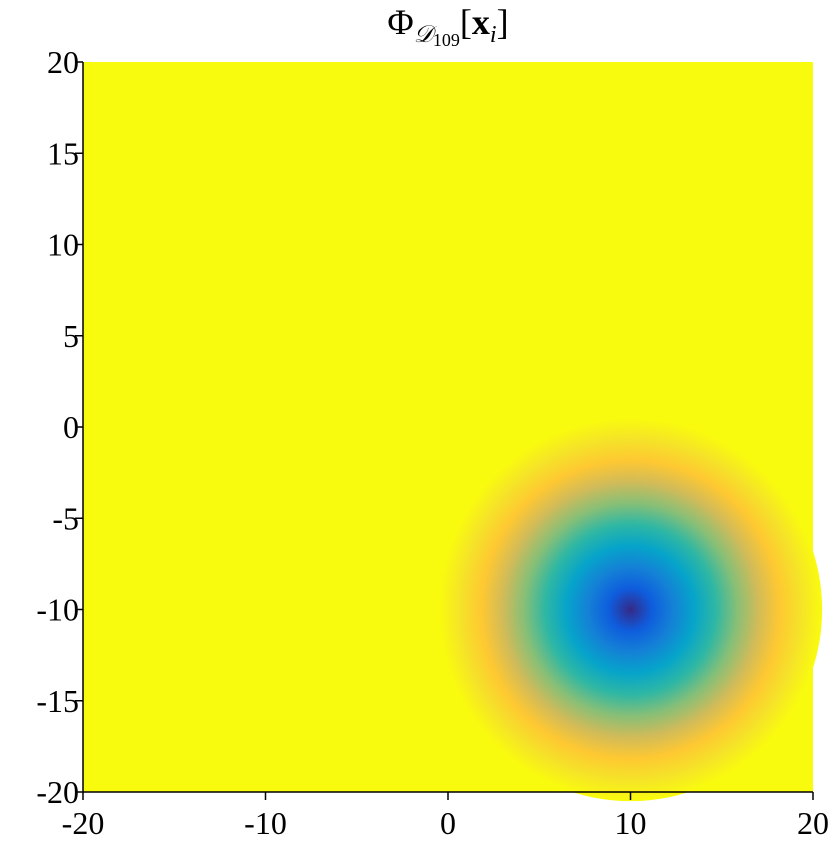 The image size is (839, 850). Describe the element at coordinates (57, 610) in the screenshot. I see `y-tick-label: -10` at that location.